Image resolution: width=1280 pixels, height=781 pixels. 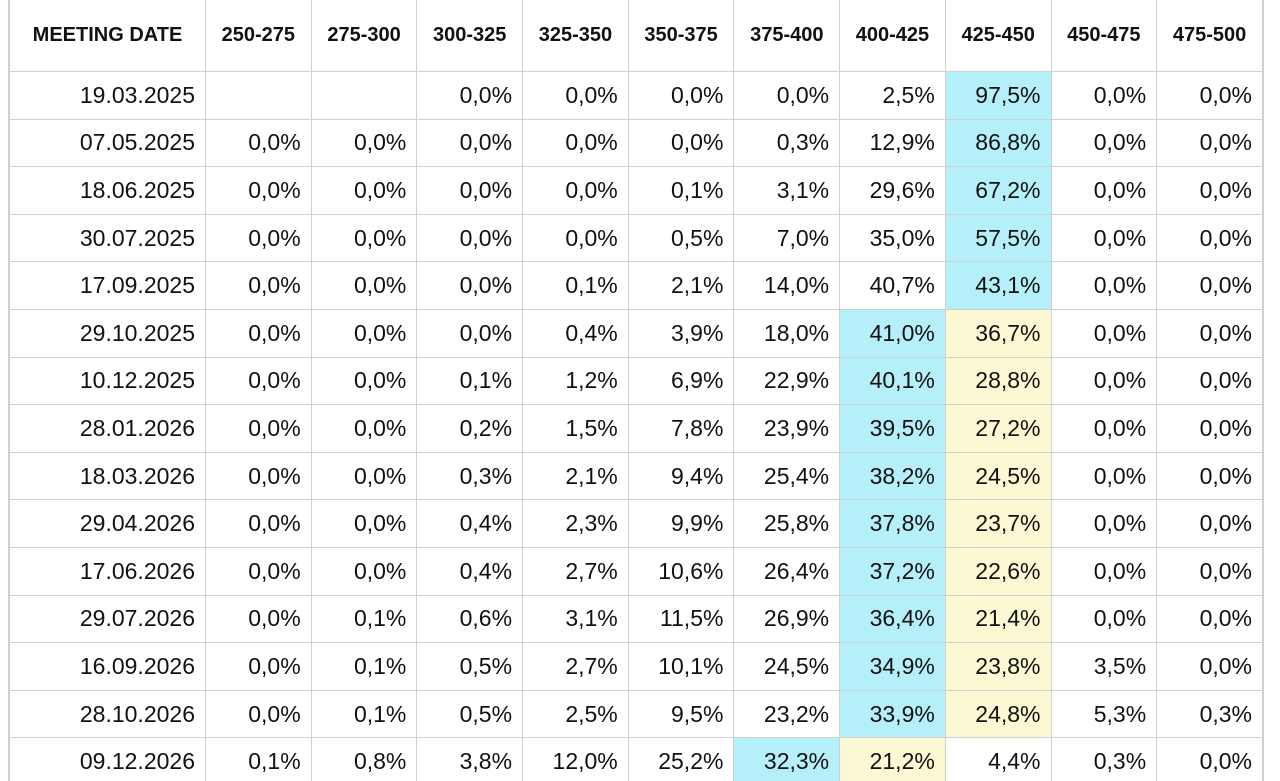 I want to click on column-header: 400-425, so click(x=892, y=36).